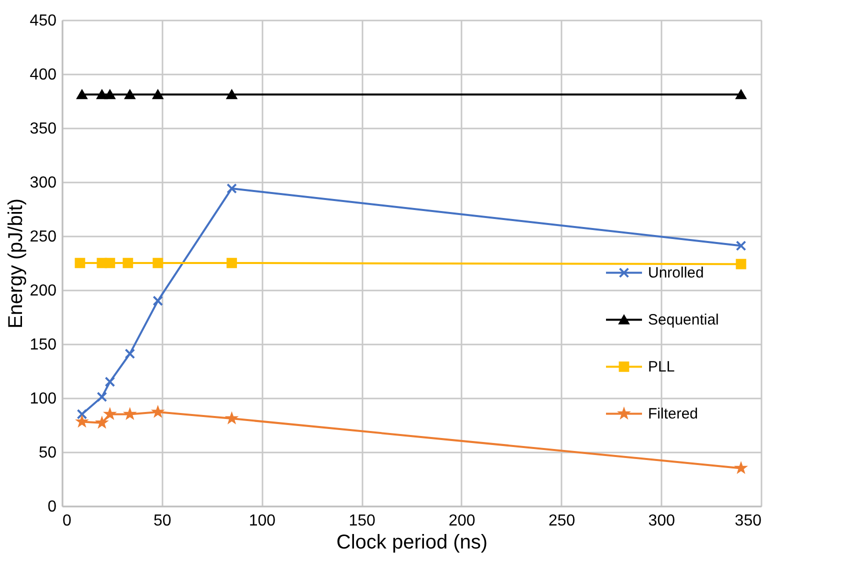  What do you see at coordinates (662, 521) in the screenshot?
I see `x-tick-label: 300` at bounding box center [662, 521].